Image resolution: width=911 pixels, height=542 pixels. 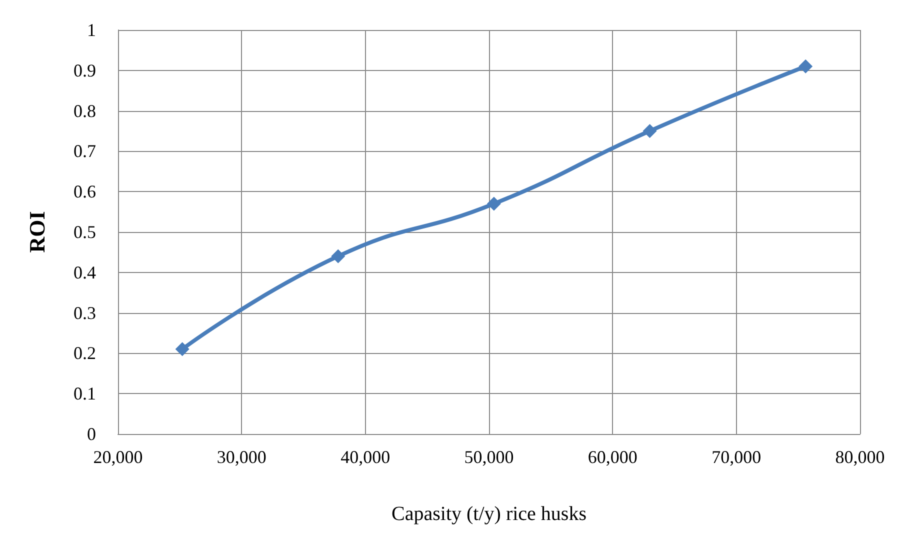 I want to click on y-tick-label: 0.8, so click(x=85, y=110).